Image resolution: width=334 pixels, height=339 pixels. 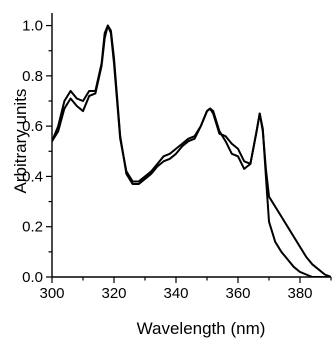 I want to click on y-tick-label: 0.6, so click(x=32, y=126).